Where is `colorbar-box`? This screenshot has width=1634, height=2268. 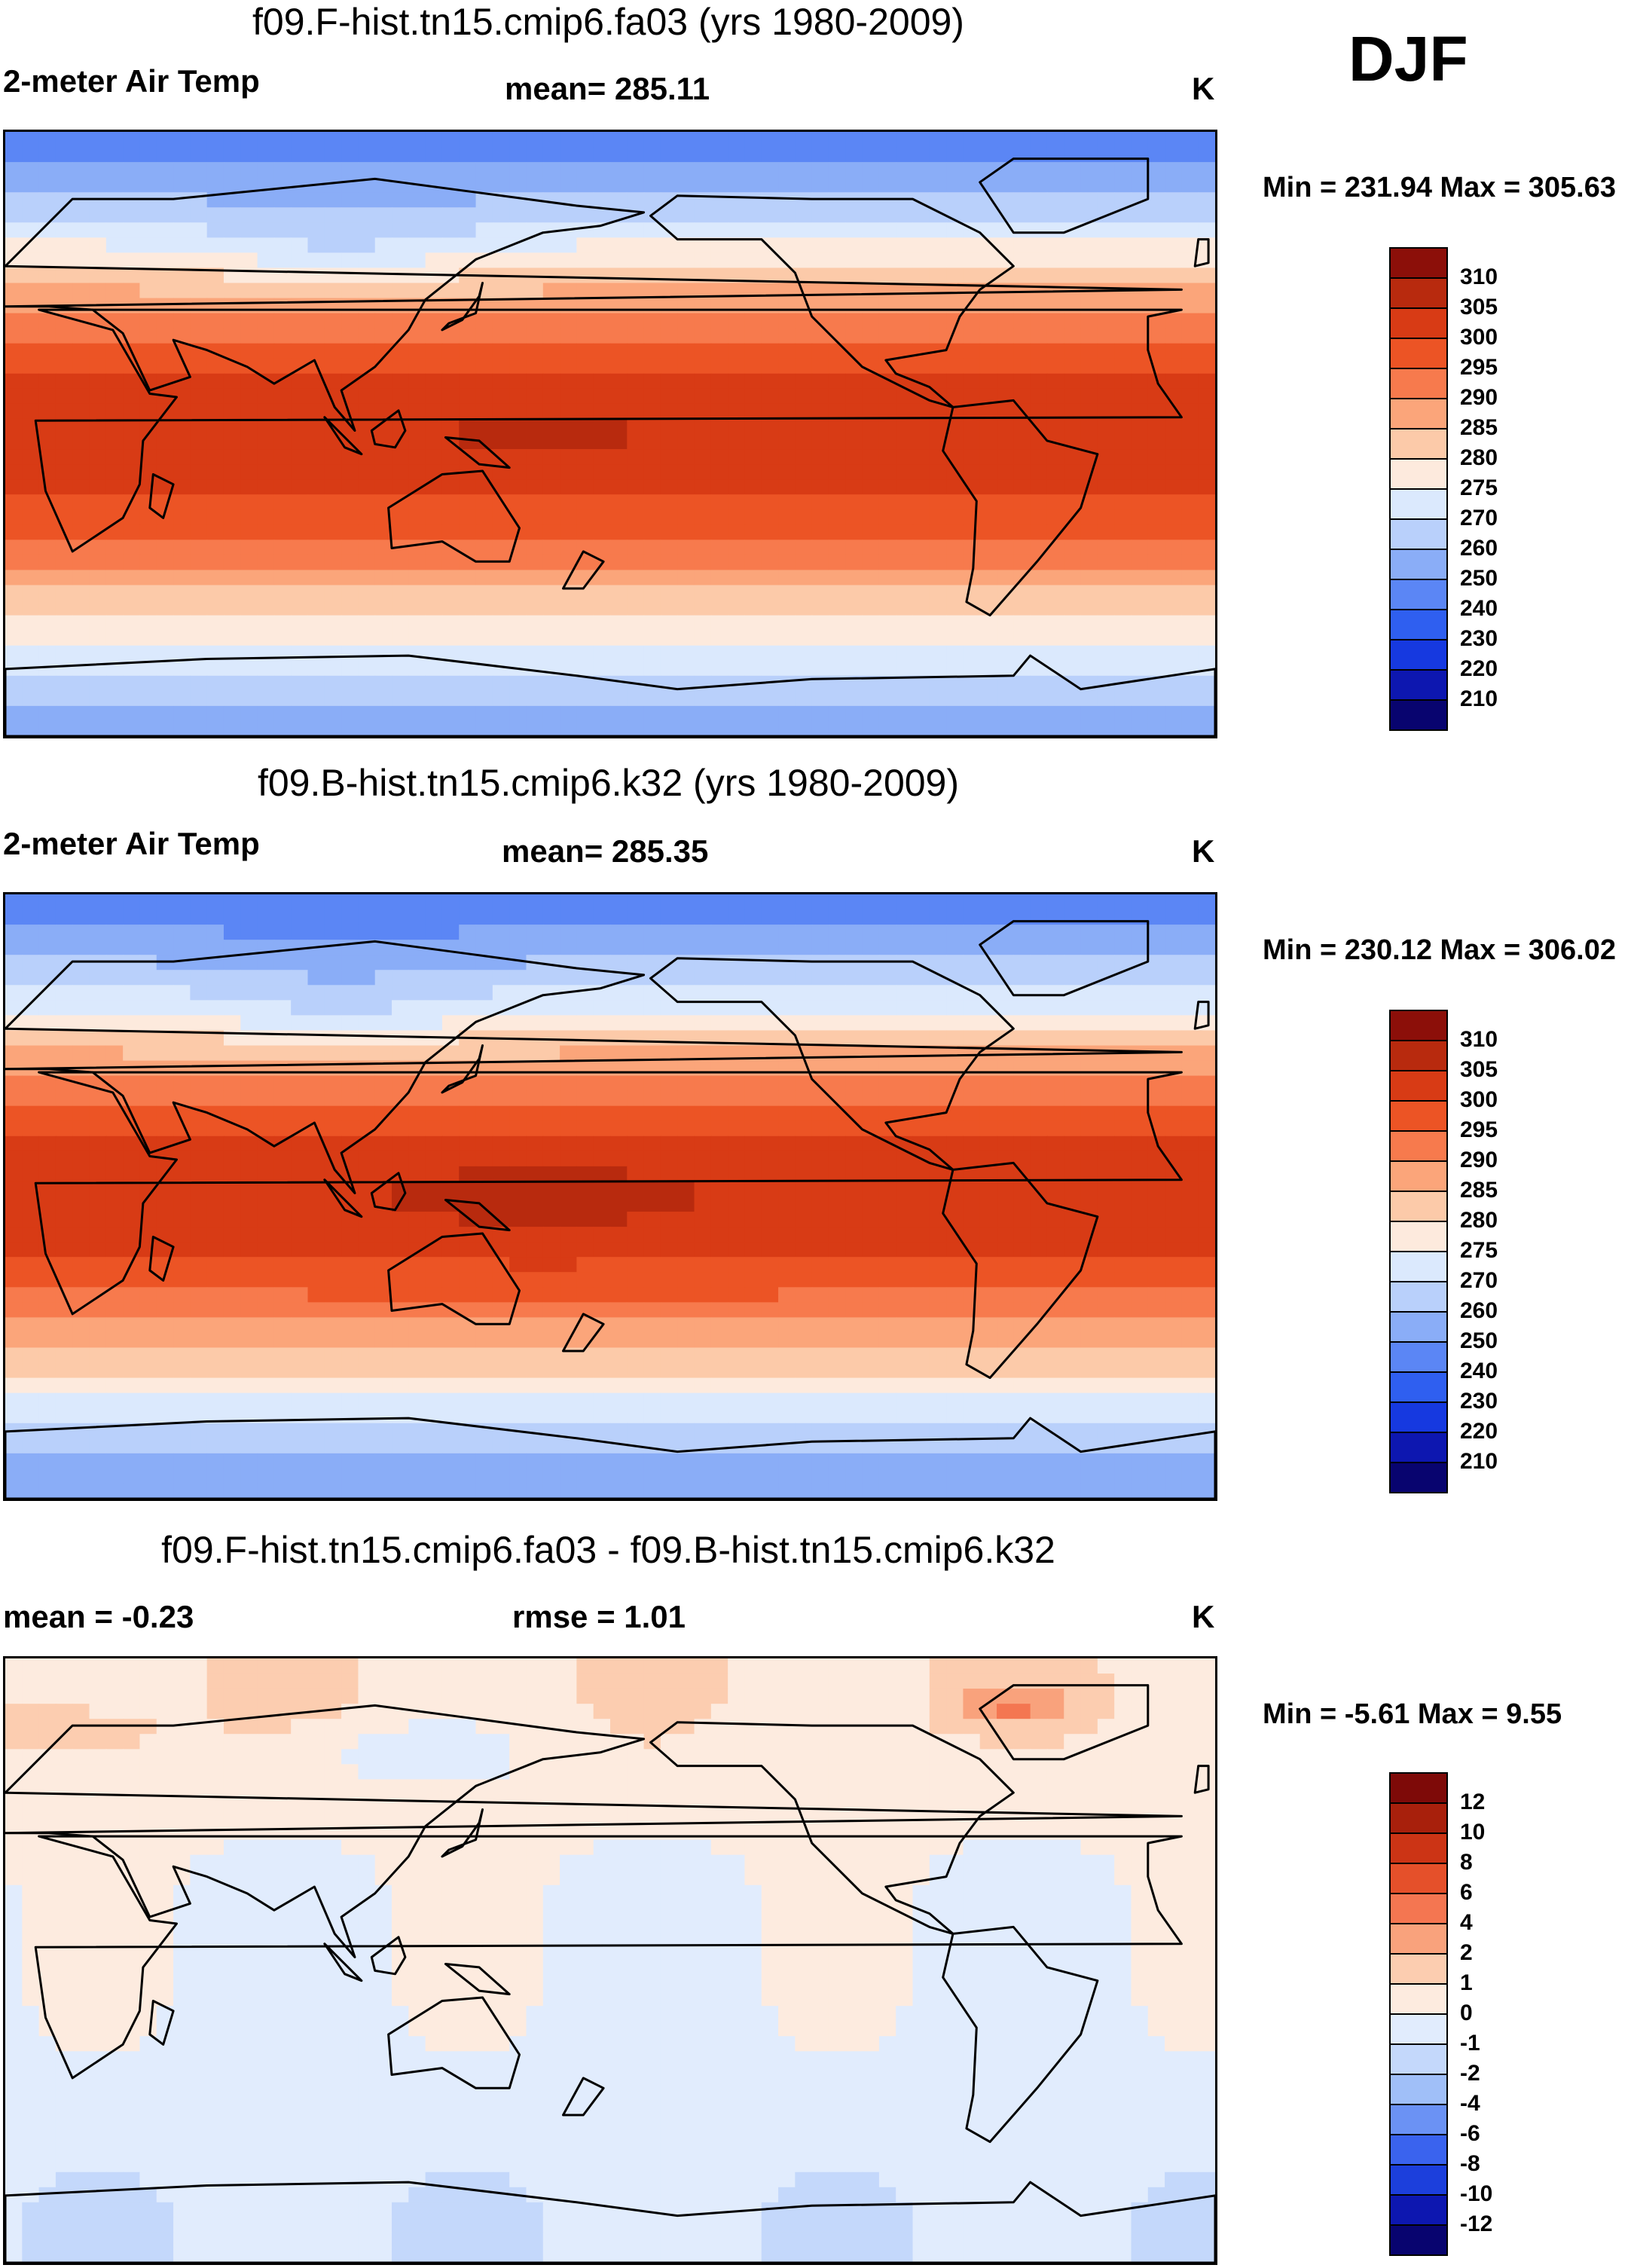
colorbar-box is located at coordinates (1418, 655).